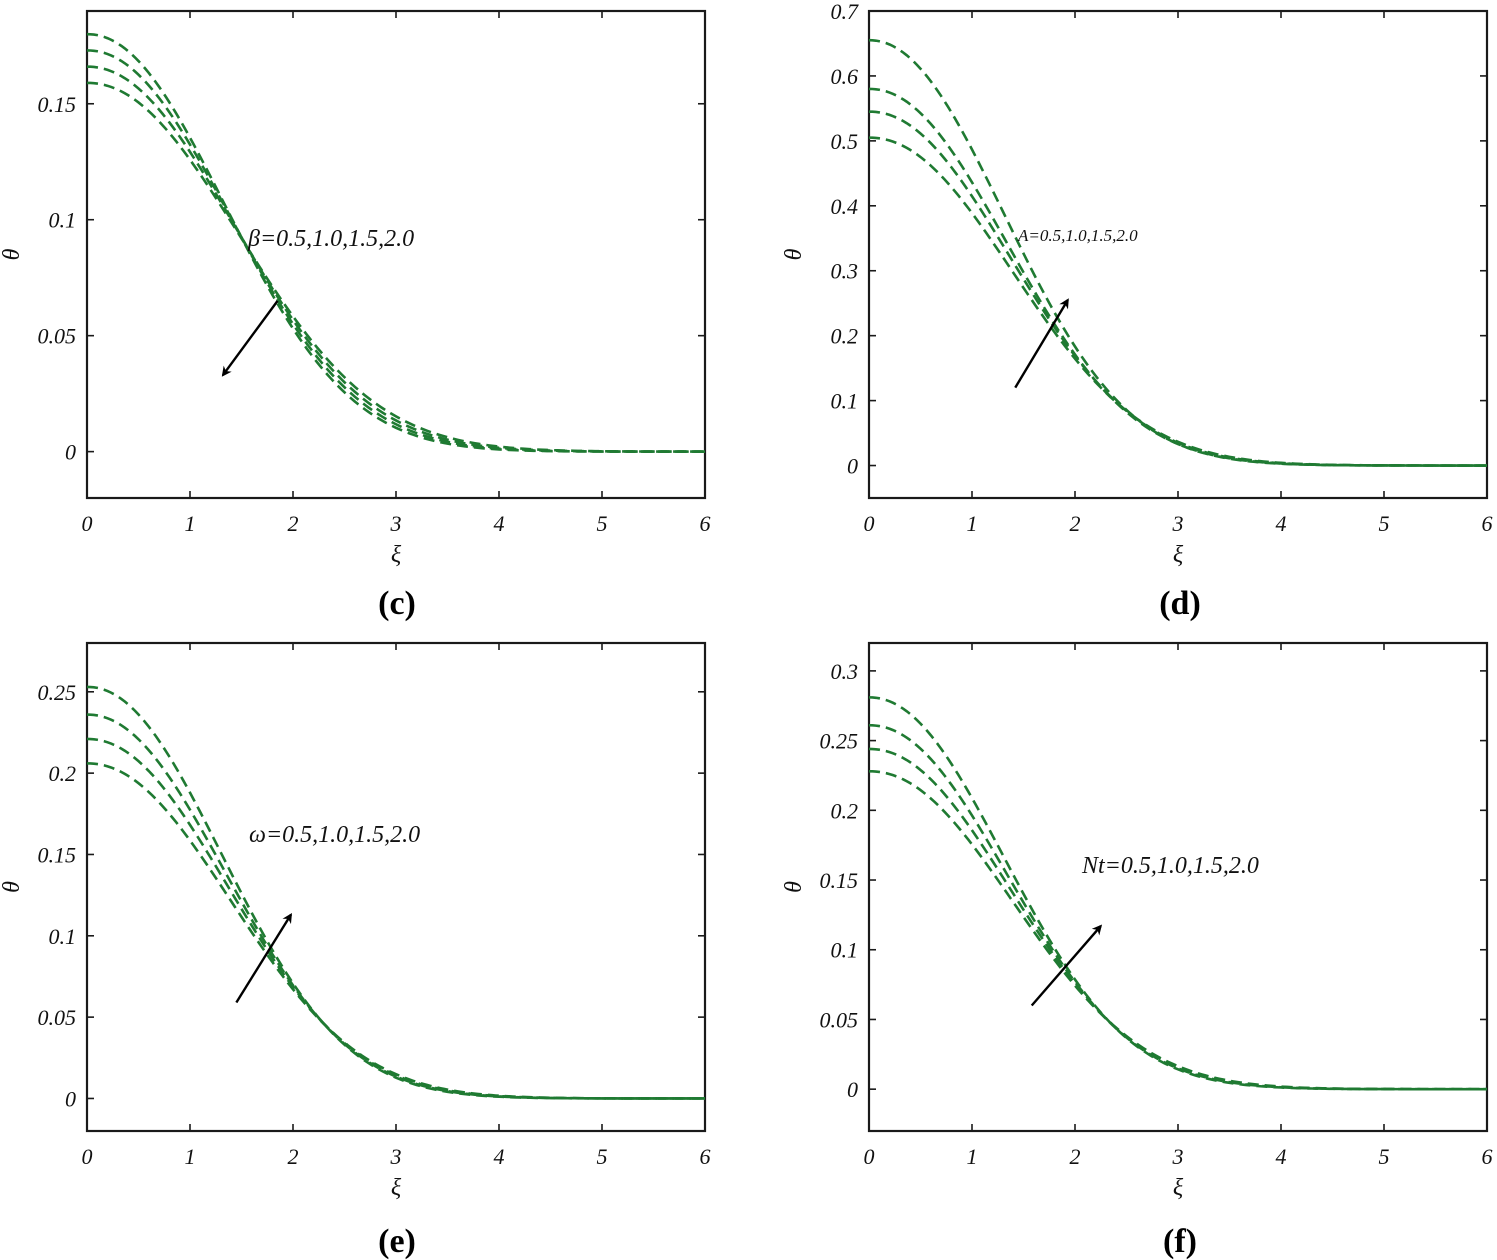 The image size is (1497, 1260). I want to click on parameter-annotation: A=0.5,1.0,1.5,2.0, so click(1077, 235).